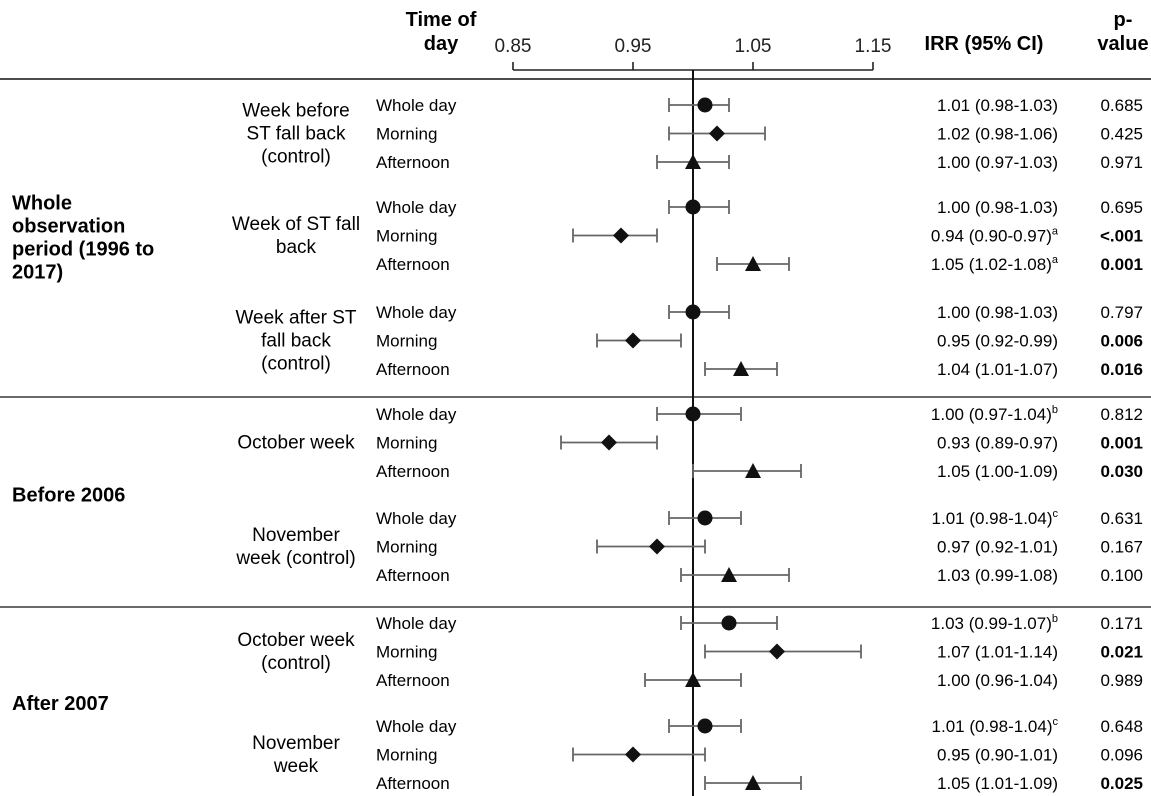 This screenshot has height=796, width=1151. I want to click on group-label: ST fall back, so click(296, 134).